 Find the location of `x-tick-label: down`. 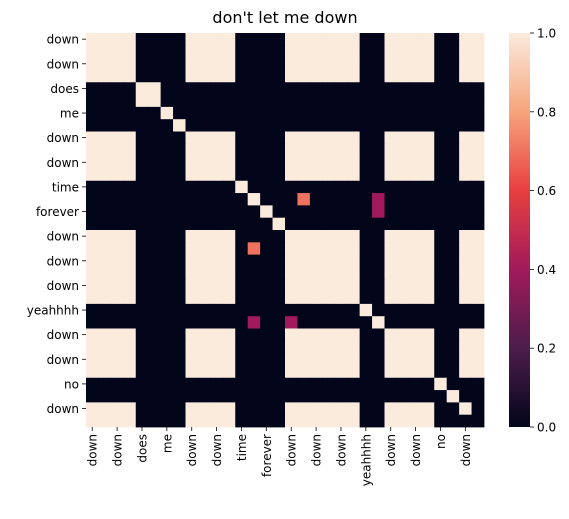

x-tick-label: down is located at coordinates (93, 450).